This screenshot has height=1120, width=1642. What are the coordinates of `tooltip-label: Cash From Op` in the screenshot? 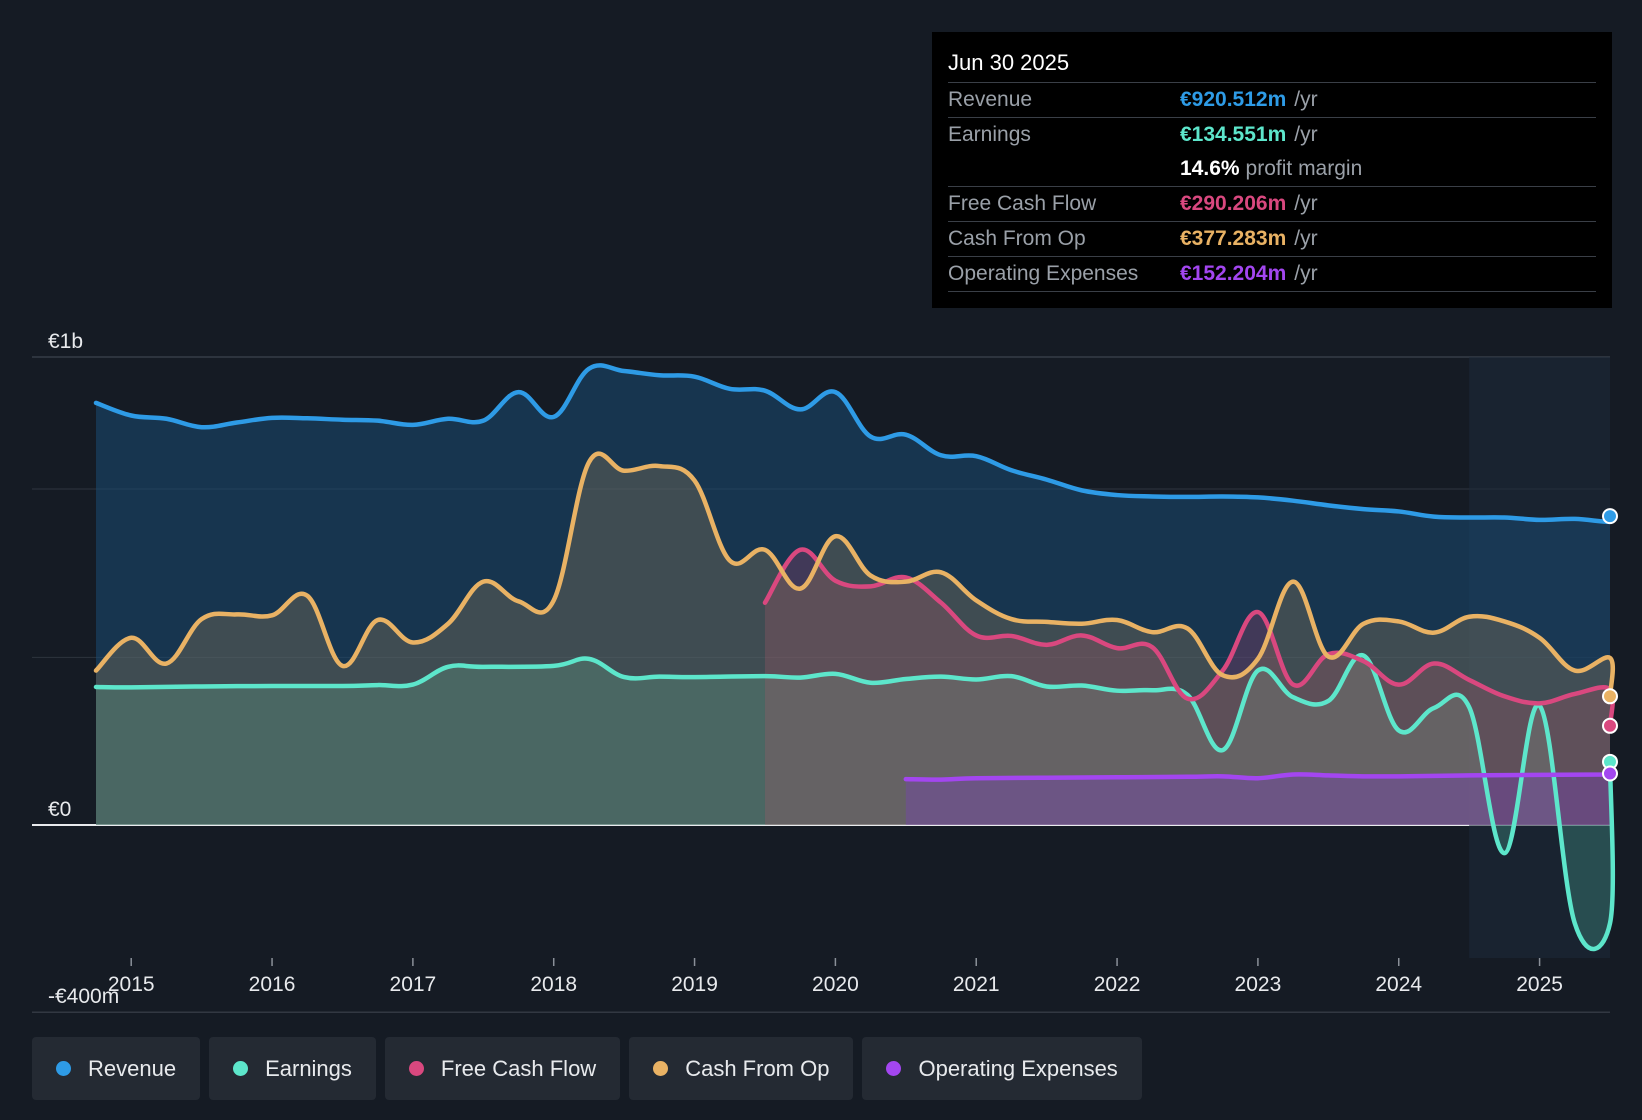 It's located at (1017, 238).